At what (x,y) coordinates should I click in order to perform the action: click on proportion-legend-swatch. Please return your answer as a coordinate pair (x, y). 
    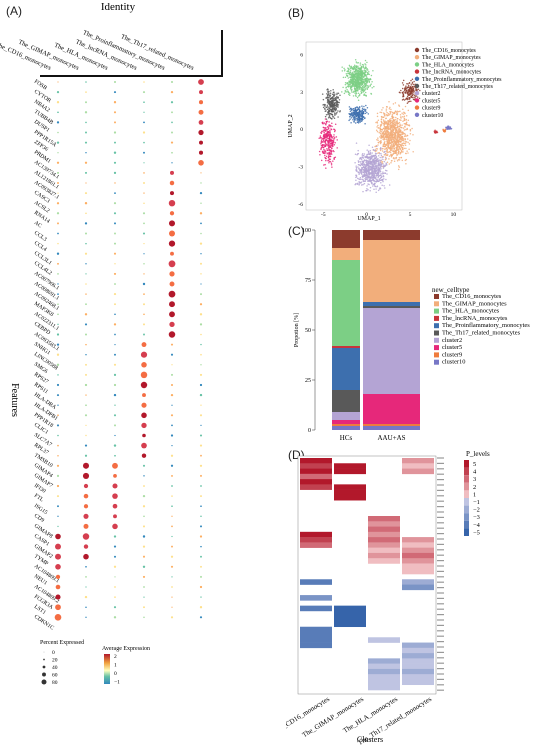
    Looking at the image, I should click on (436, 355).